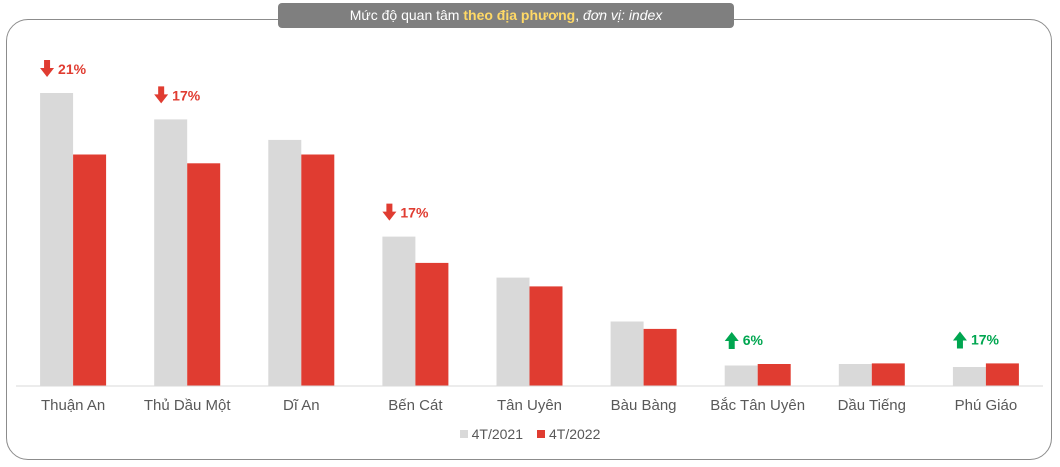  I want to click on bar-tan-uyen-4t-2021, so click(513, 331).